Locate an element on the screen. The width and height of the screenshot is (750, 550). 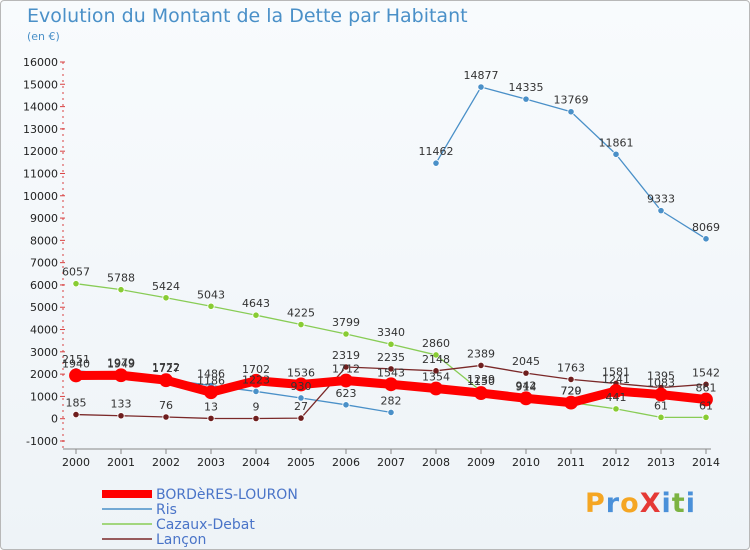
data-label-bord-res-louron: 861 is located at coordinates (706, 388).